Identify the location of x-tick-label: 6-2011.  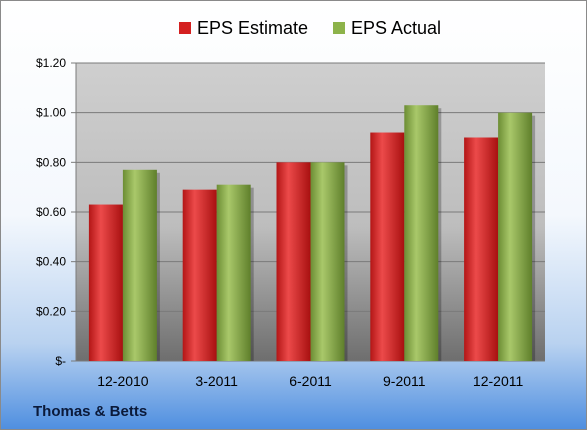
(310, 381).